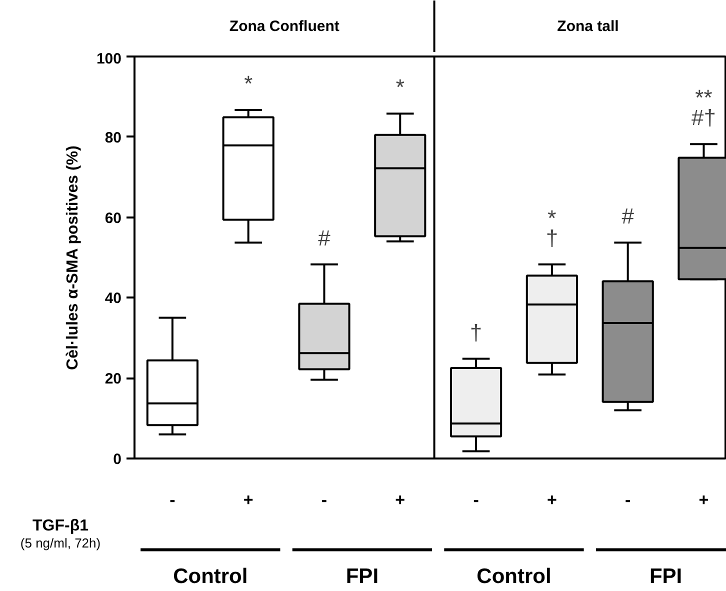  Describe the element at coordinates (588, 26) in the screenshot. I see `text: Zona tall` at that location.